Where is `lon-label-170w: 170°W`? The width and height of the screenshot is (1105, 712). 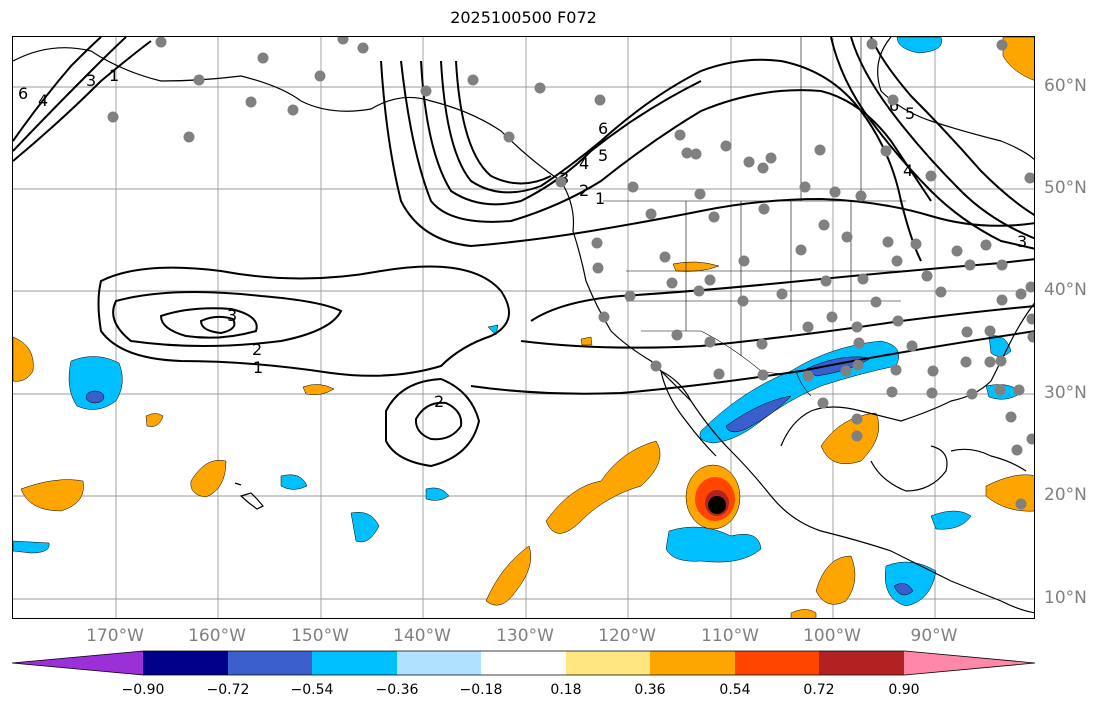
lon-label-170w: 170°W is located at coordinates (115, 636).